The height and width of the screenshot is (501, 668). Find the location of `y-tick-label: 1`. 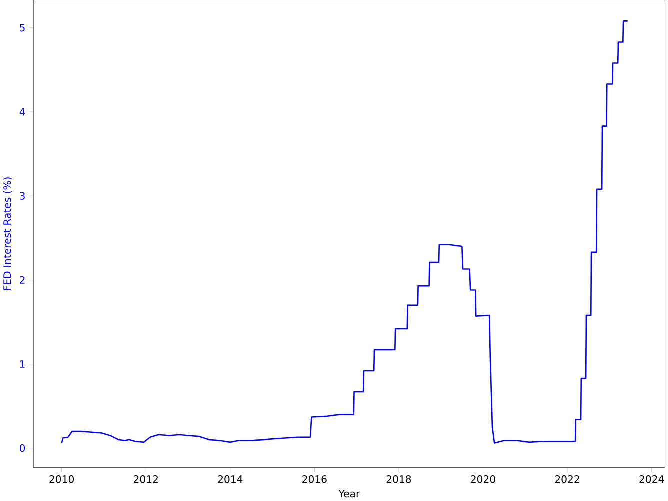

y-tick-label: 1 is located at coordinates (22, 364).